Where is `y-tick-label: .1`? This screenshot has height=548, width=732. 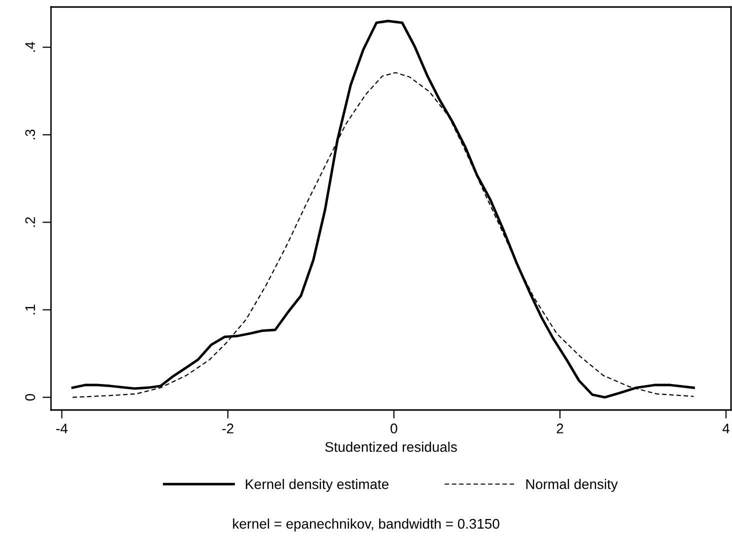
y-tick-label: .1 is located at coordinates (30, 309).